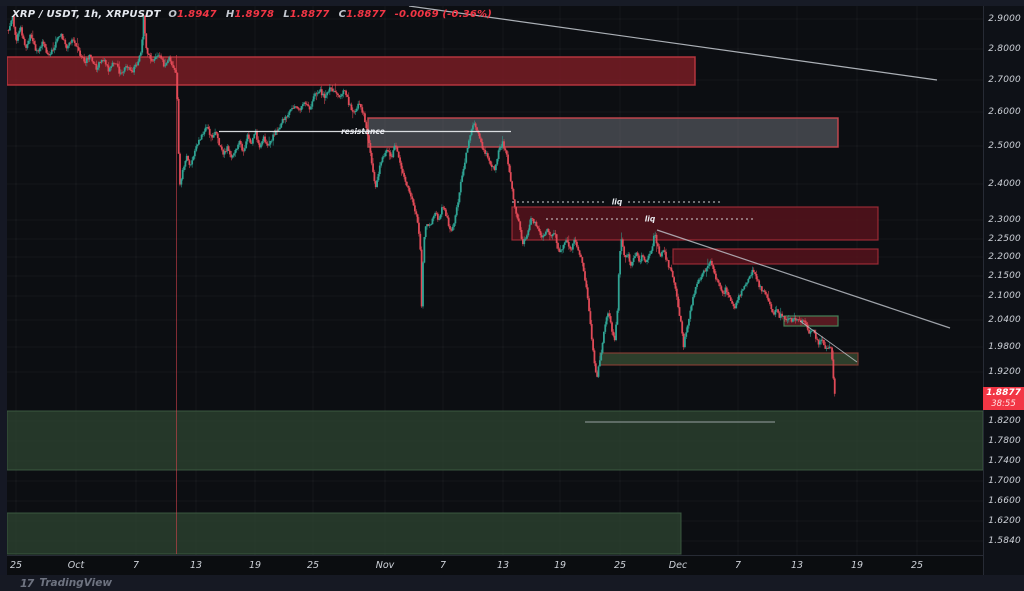 The width and height of the screenshot is (1024, 591). What do you see at coordinates (1003, 392) in the screenshot?
I see `last-price-value: 1.8877` at bounding box center [1003, 392].